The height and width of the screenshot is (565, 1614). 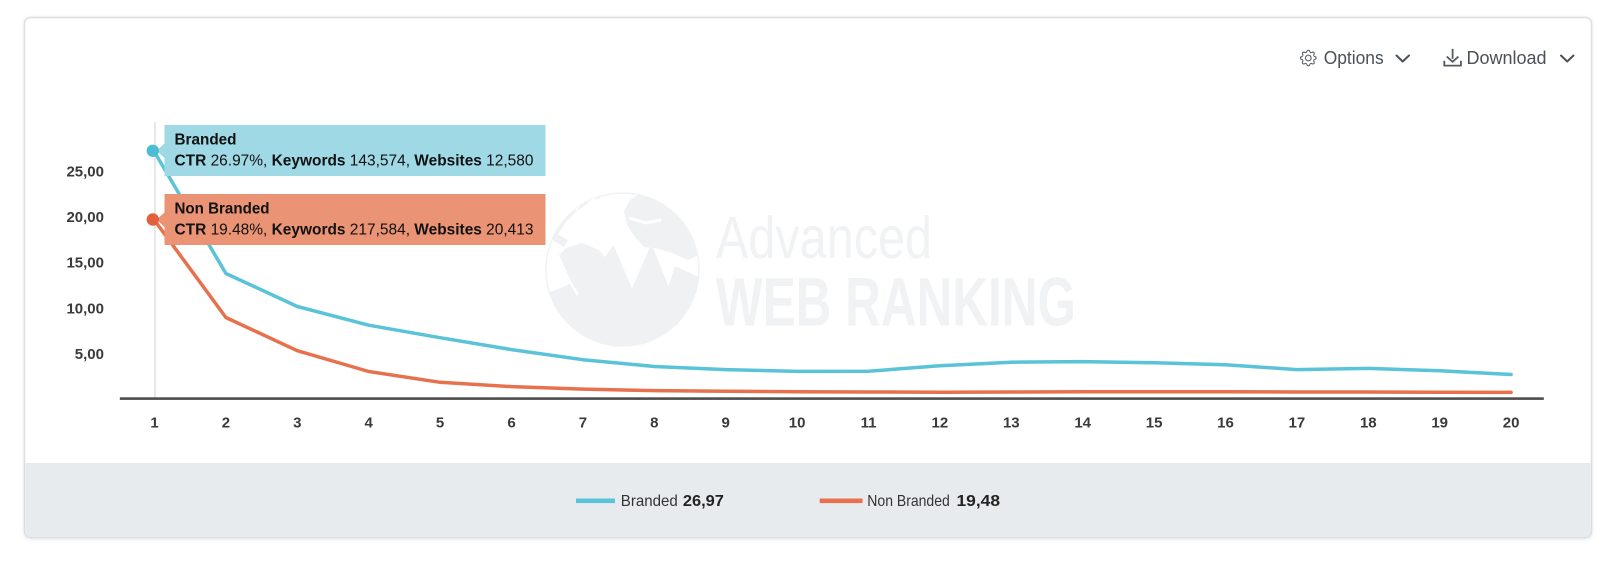 What do you see at coordinates (869, 423) in the screenshot?
I see `svg-text: 11` at bounding box center [869, 423].